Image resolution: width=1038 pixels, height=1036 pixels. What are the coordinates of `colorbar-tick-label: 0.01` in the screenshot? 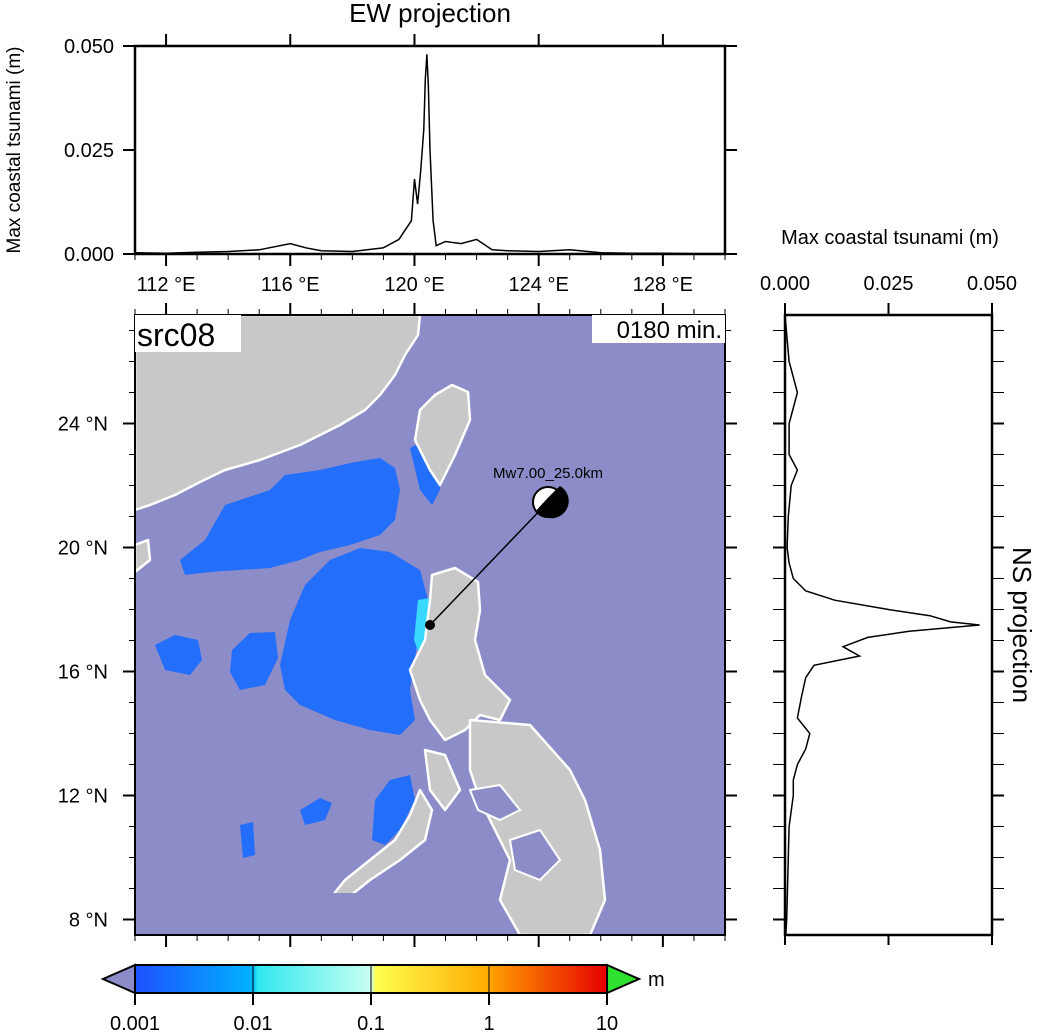 It's located at (253, 1024).